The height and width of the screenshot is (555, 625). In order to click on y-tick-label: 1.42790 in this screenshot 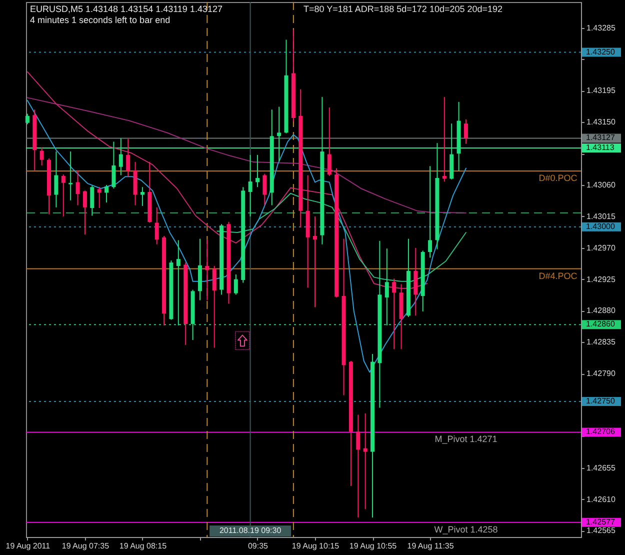, I will do `click(601, 373)`.